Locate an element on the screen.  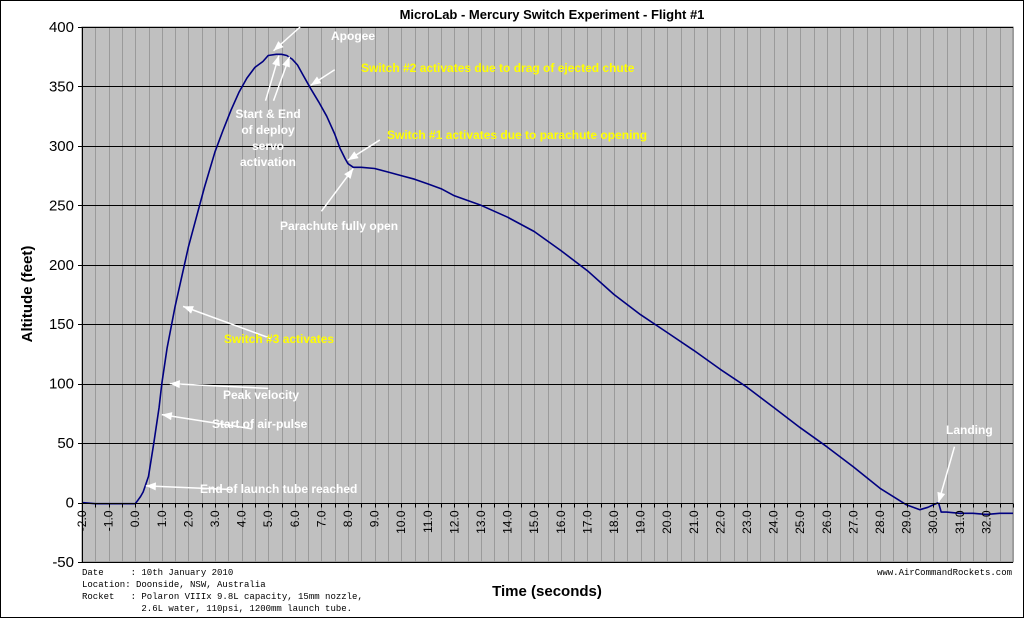
x-tick-label: 7.0 is located at coordinates (321, 518).